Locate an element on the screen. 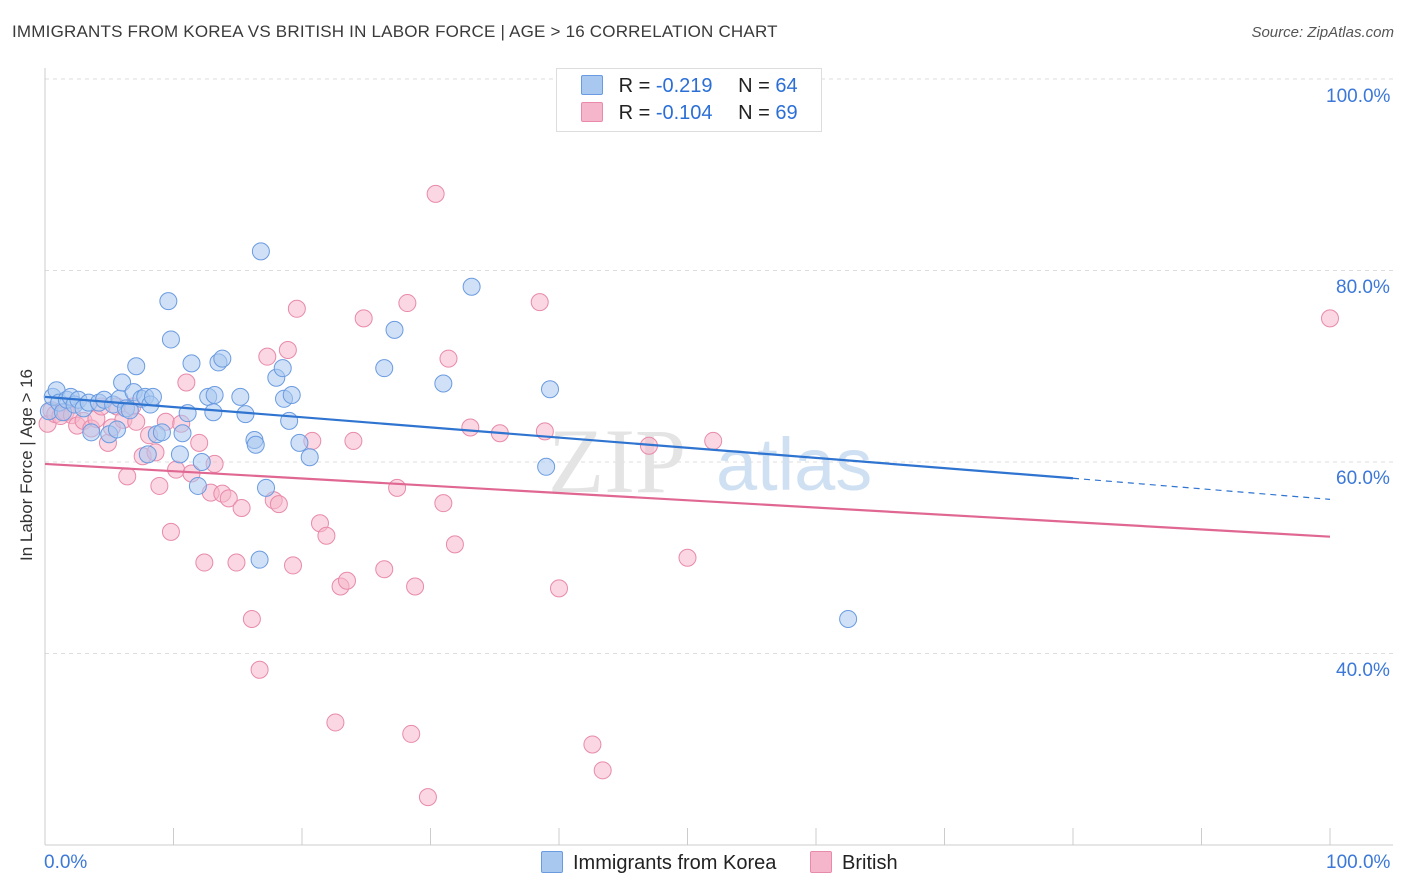 This screenshot has width=1406, height=892. british-r-value: -0.104 is located at coordinates (684, 113).